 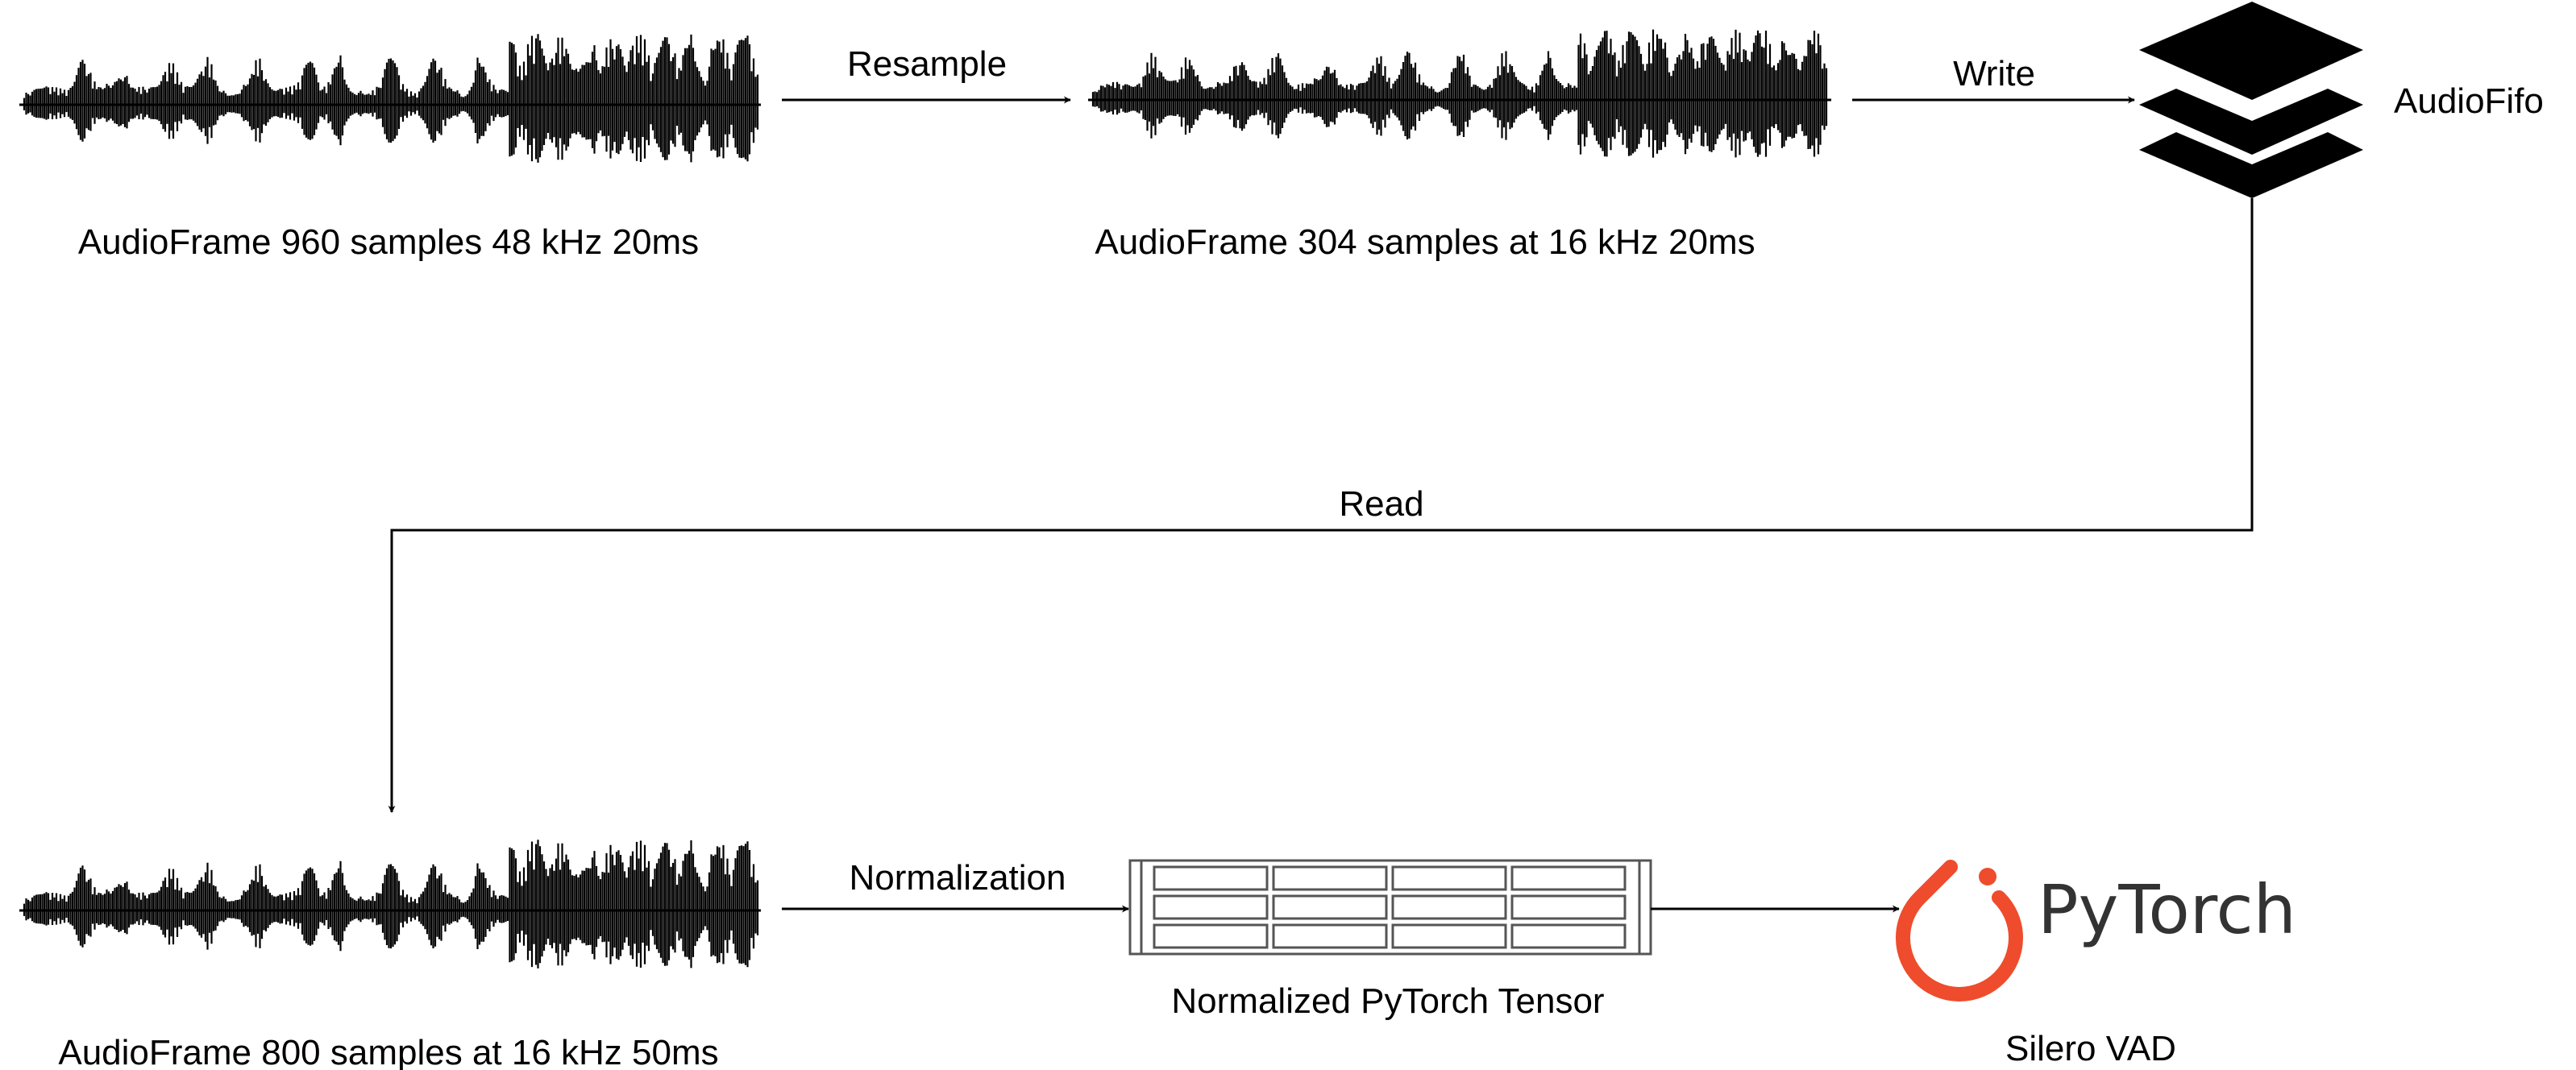 I want to click on waveform-16k-50ms, so click(x=390, y=904).